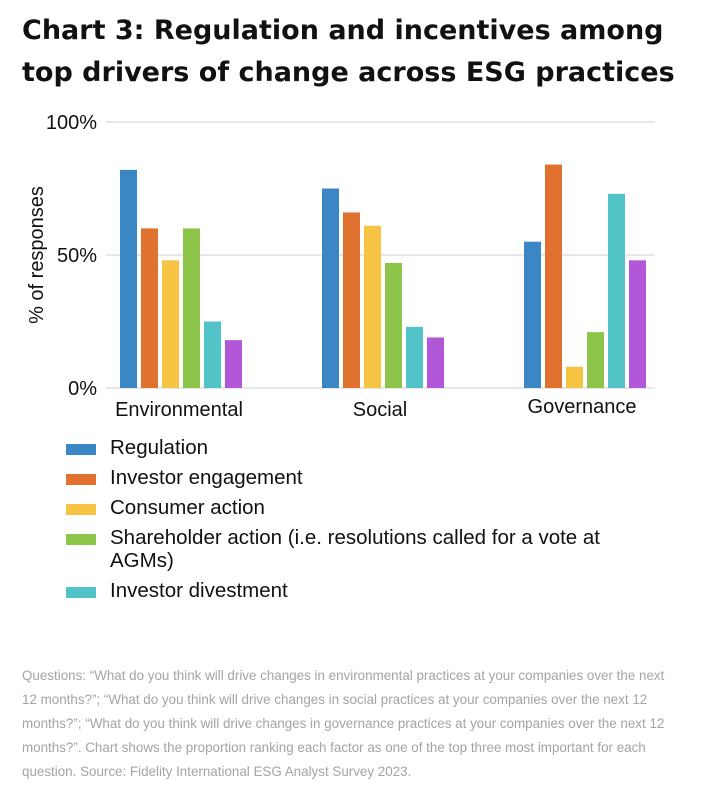 This screenshot has height=798, width=702. I want to click on x-tick-label: Social, so click(380, 410).